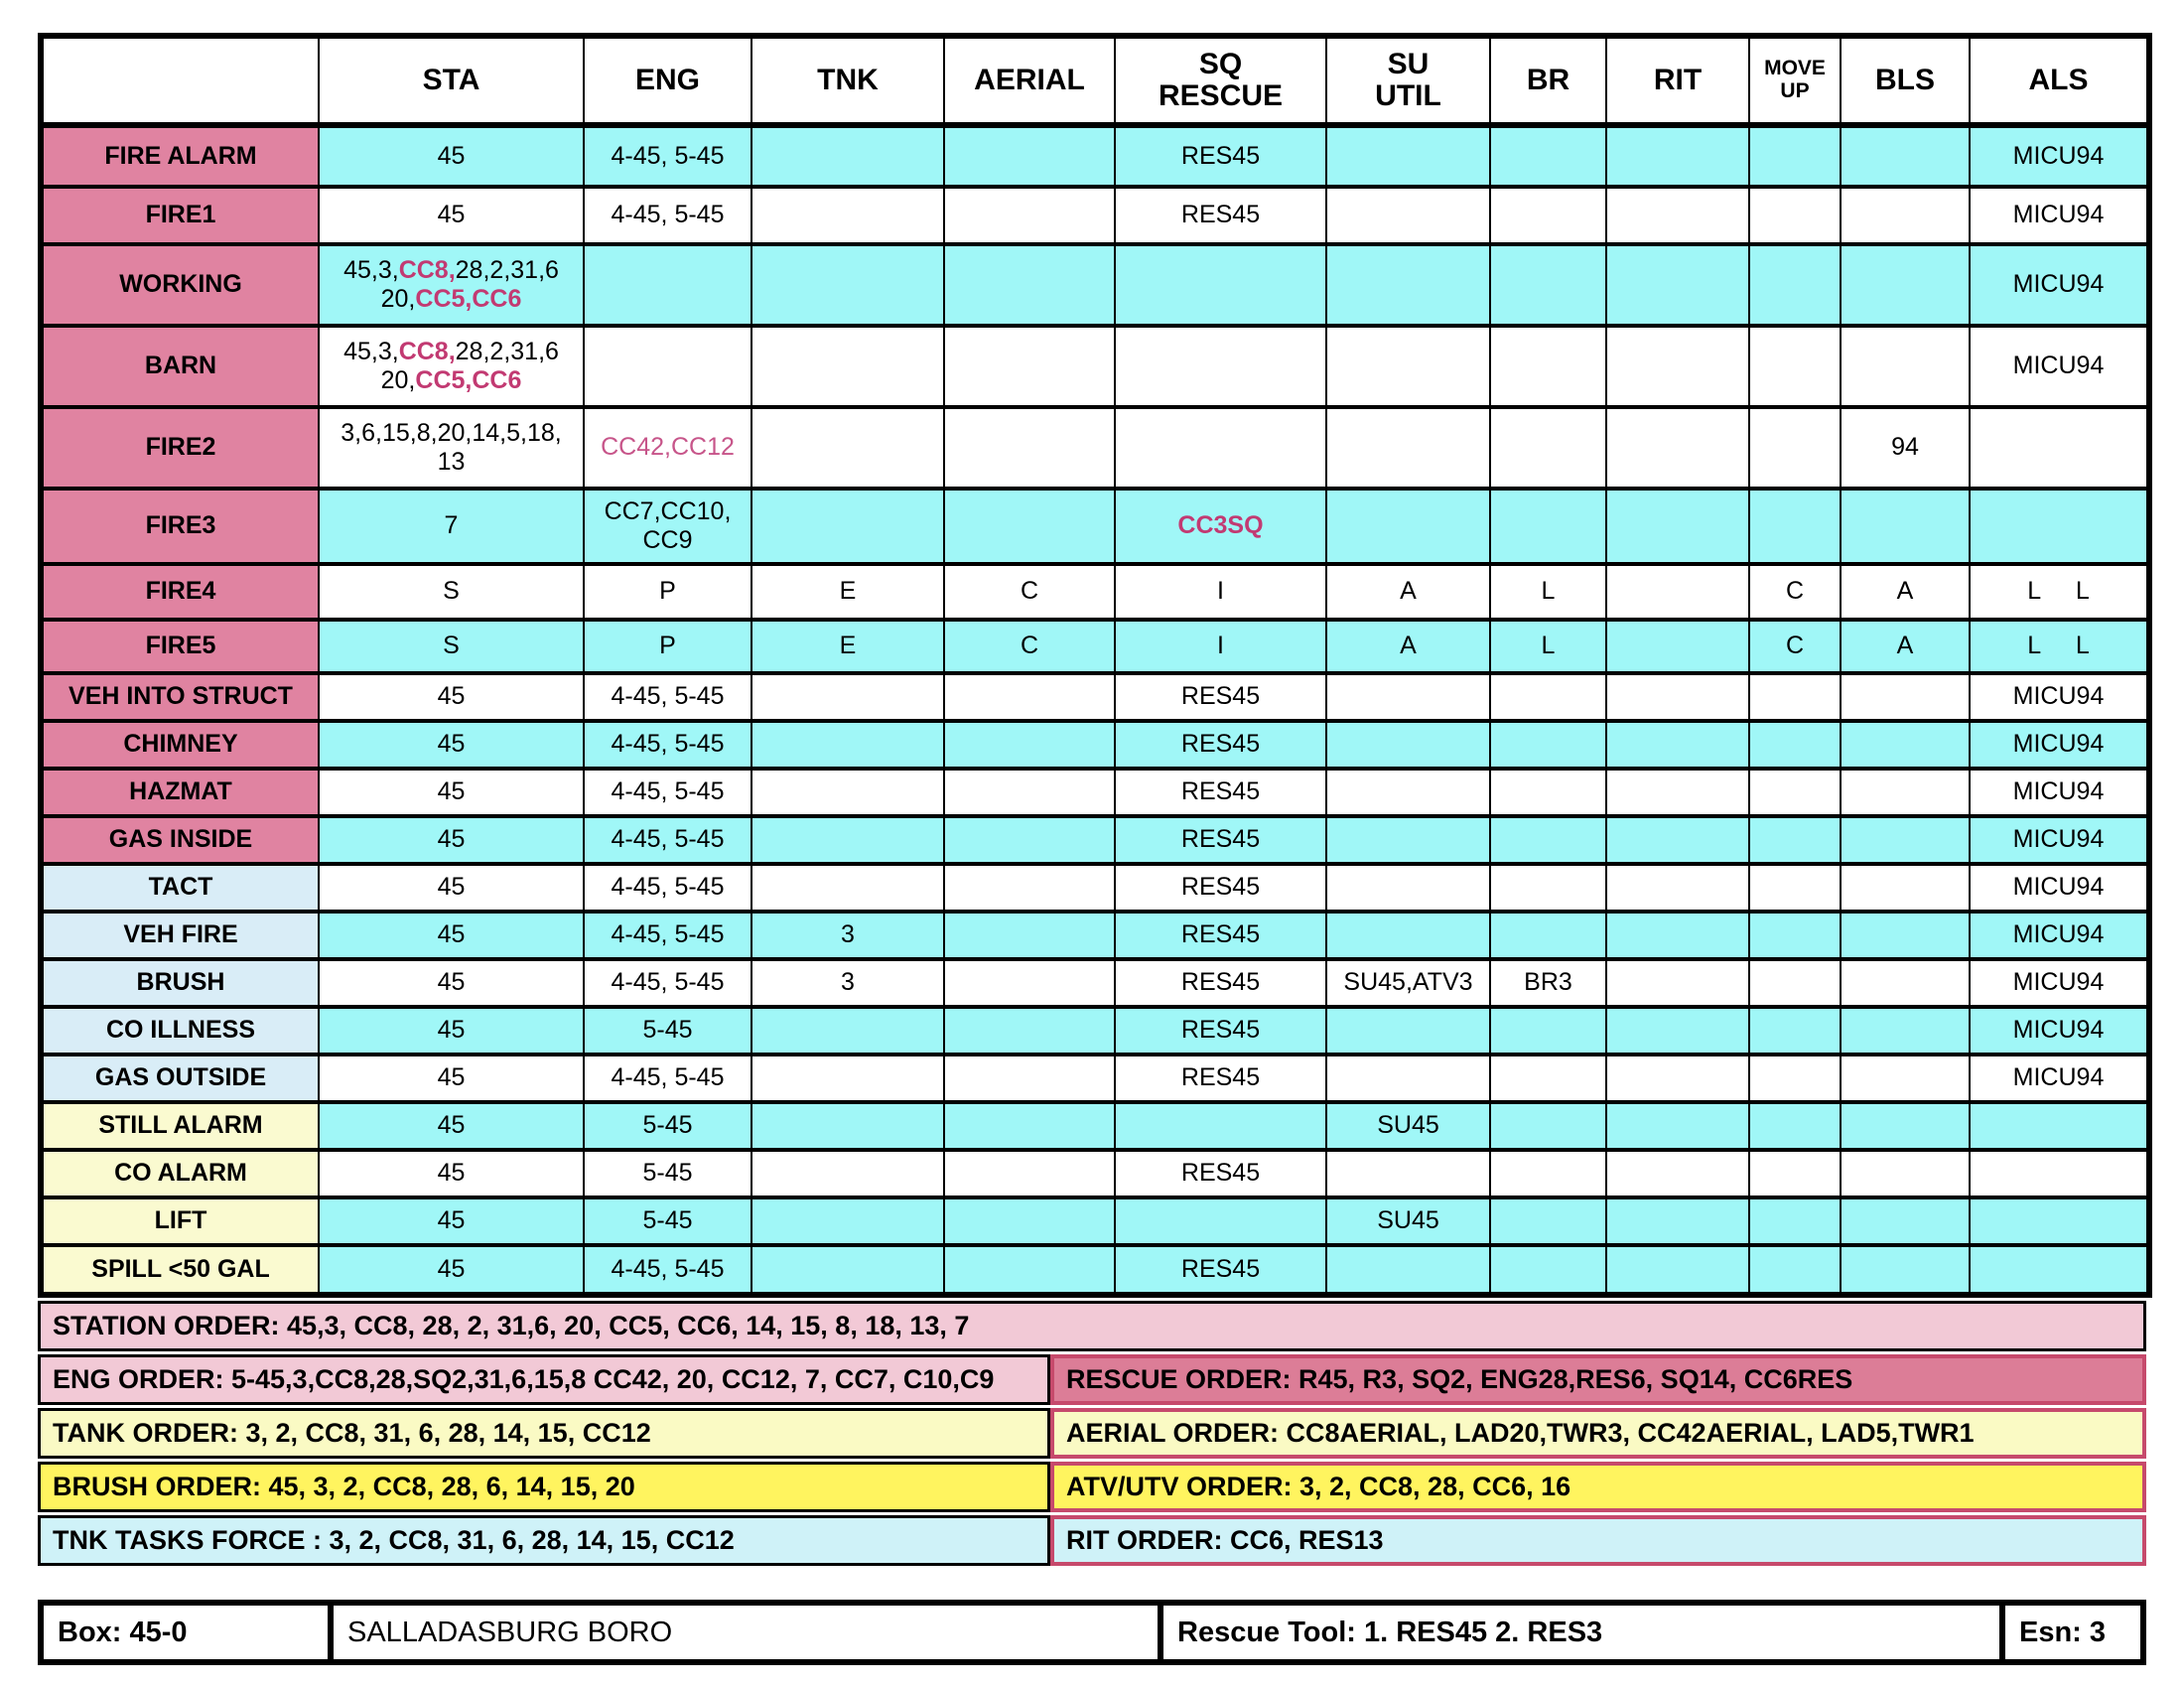 The width and height of the screenshot is (2184, 1688). I want to click on cell-fire4-moveup: C, so click(1795, 592).